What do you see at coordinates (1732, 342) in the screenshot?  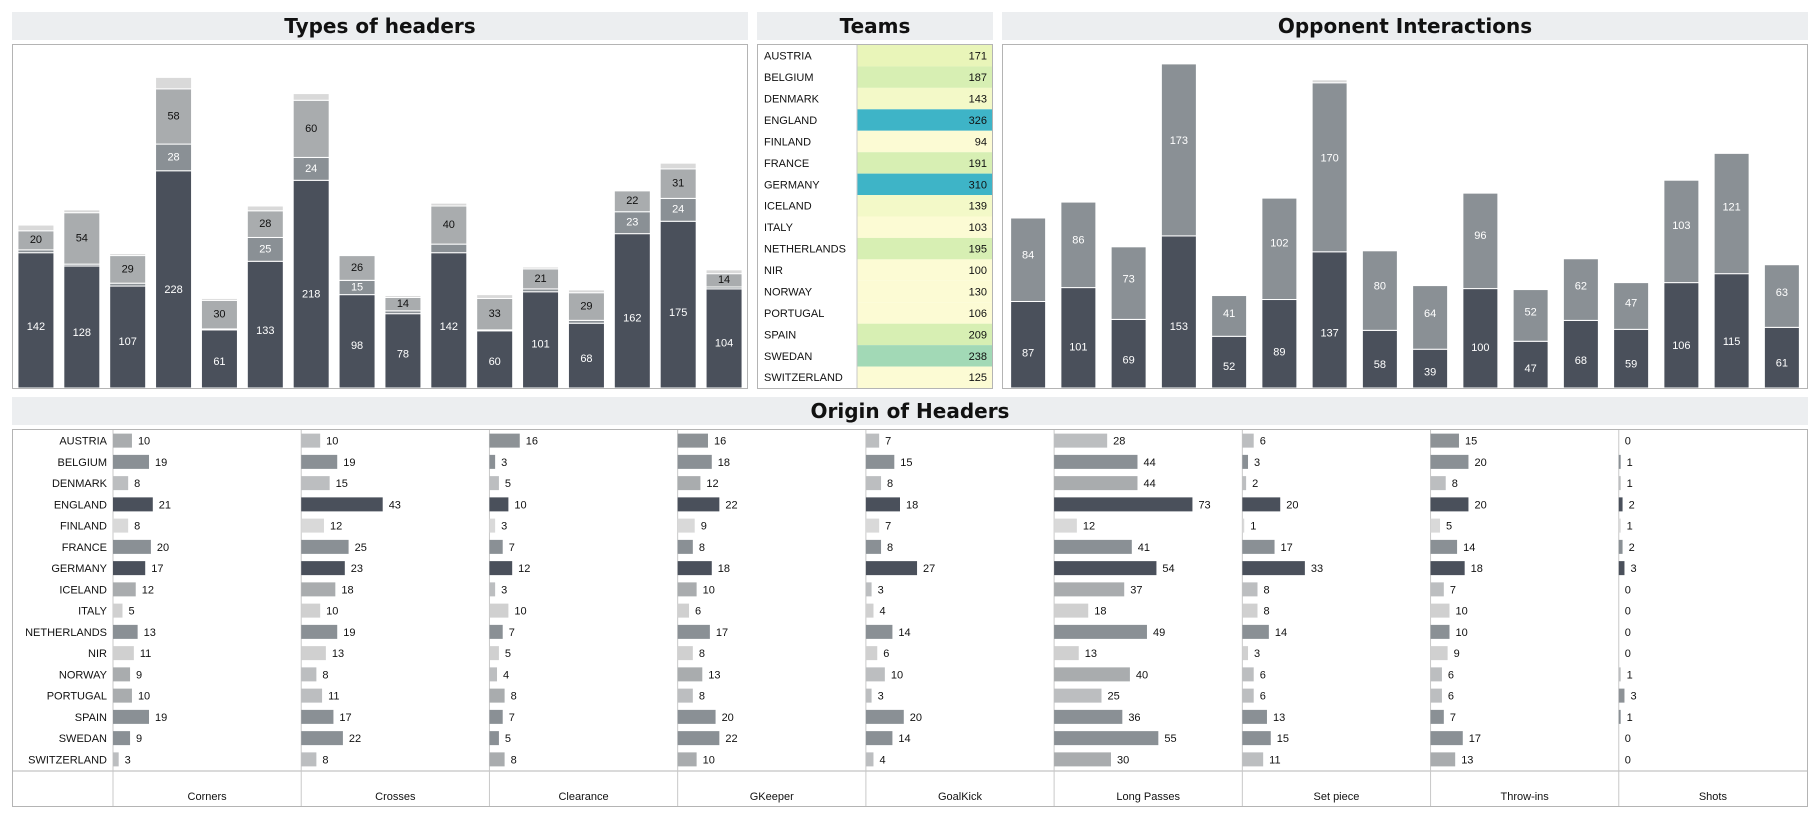 I see `opp-label-swedan-s0: 115` at bounding box center [1732, 342].